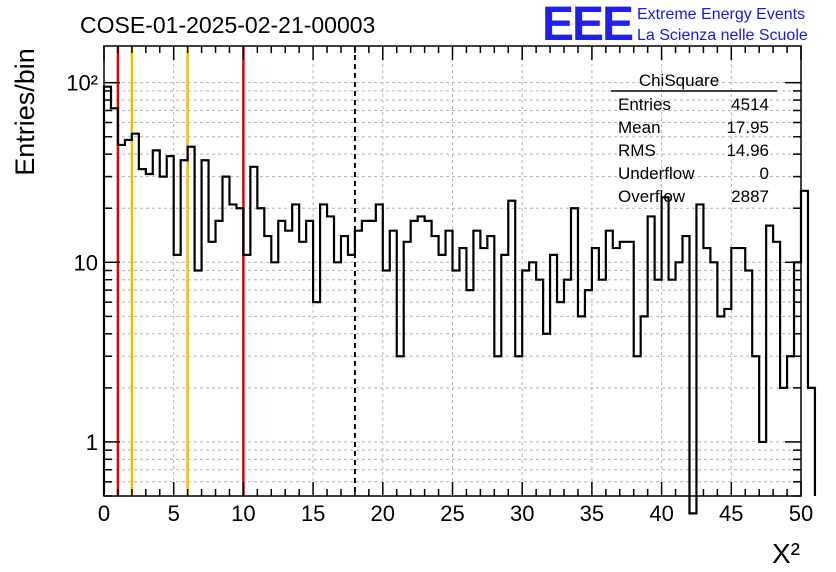  Describe the element at coordinates (786, 553) in the screenshot. I see `x-axis-label: X²` at that location.